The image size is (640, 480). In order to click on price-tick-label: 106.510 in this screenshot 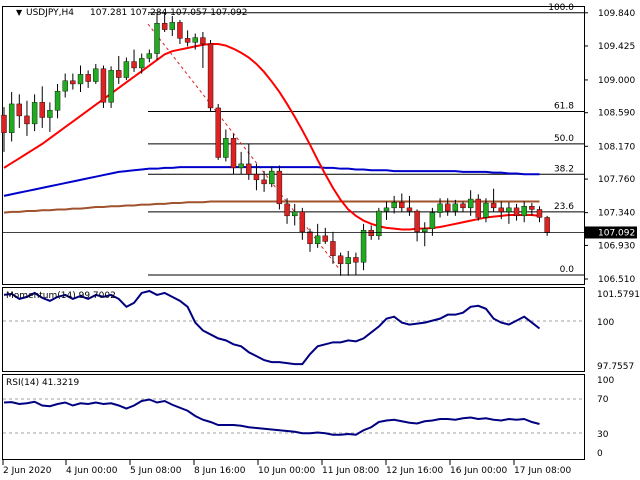, I will do `click(616, 280)`.